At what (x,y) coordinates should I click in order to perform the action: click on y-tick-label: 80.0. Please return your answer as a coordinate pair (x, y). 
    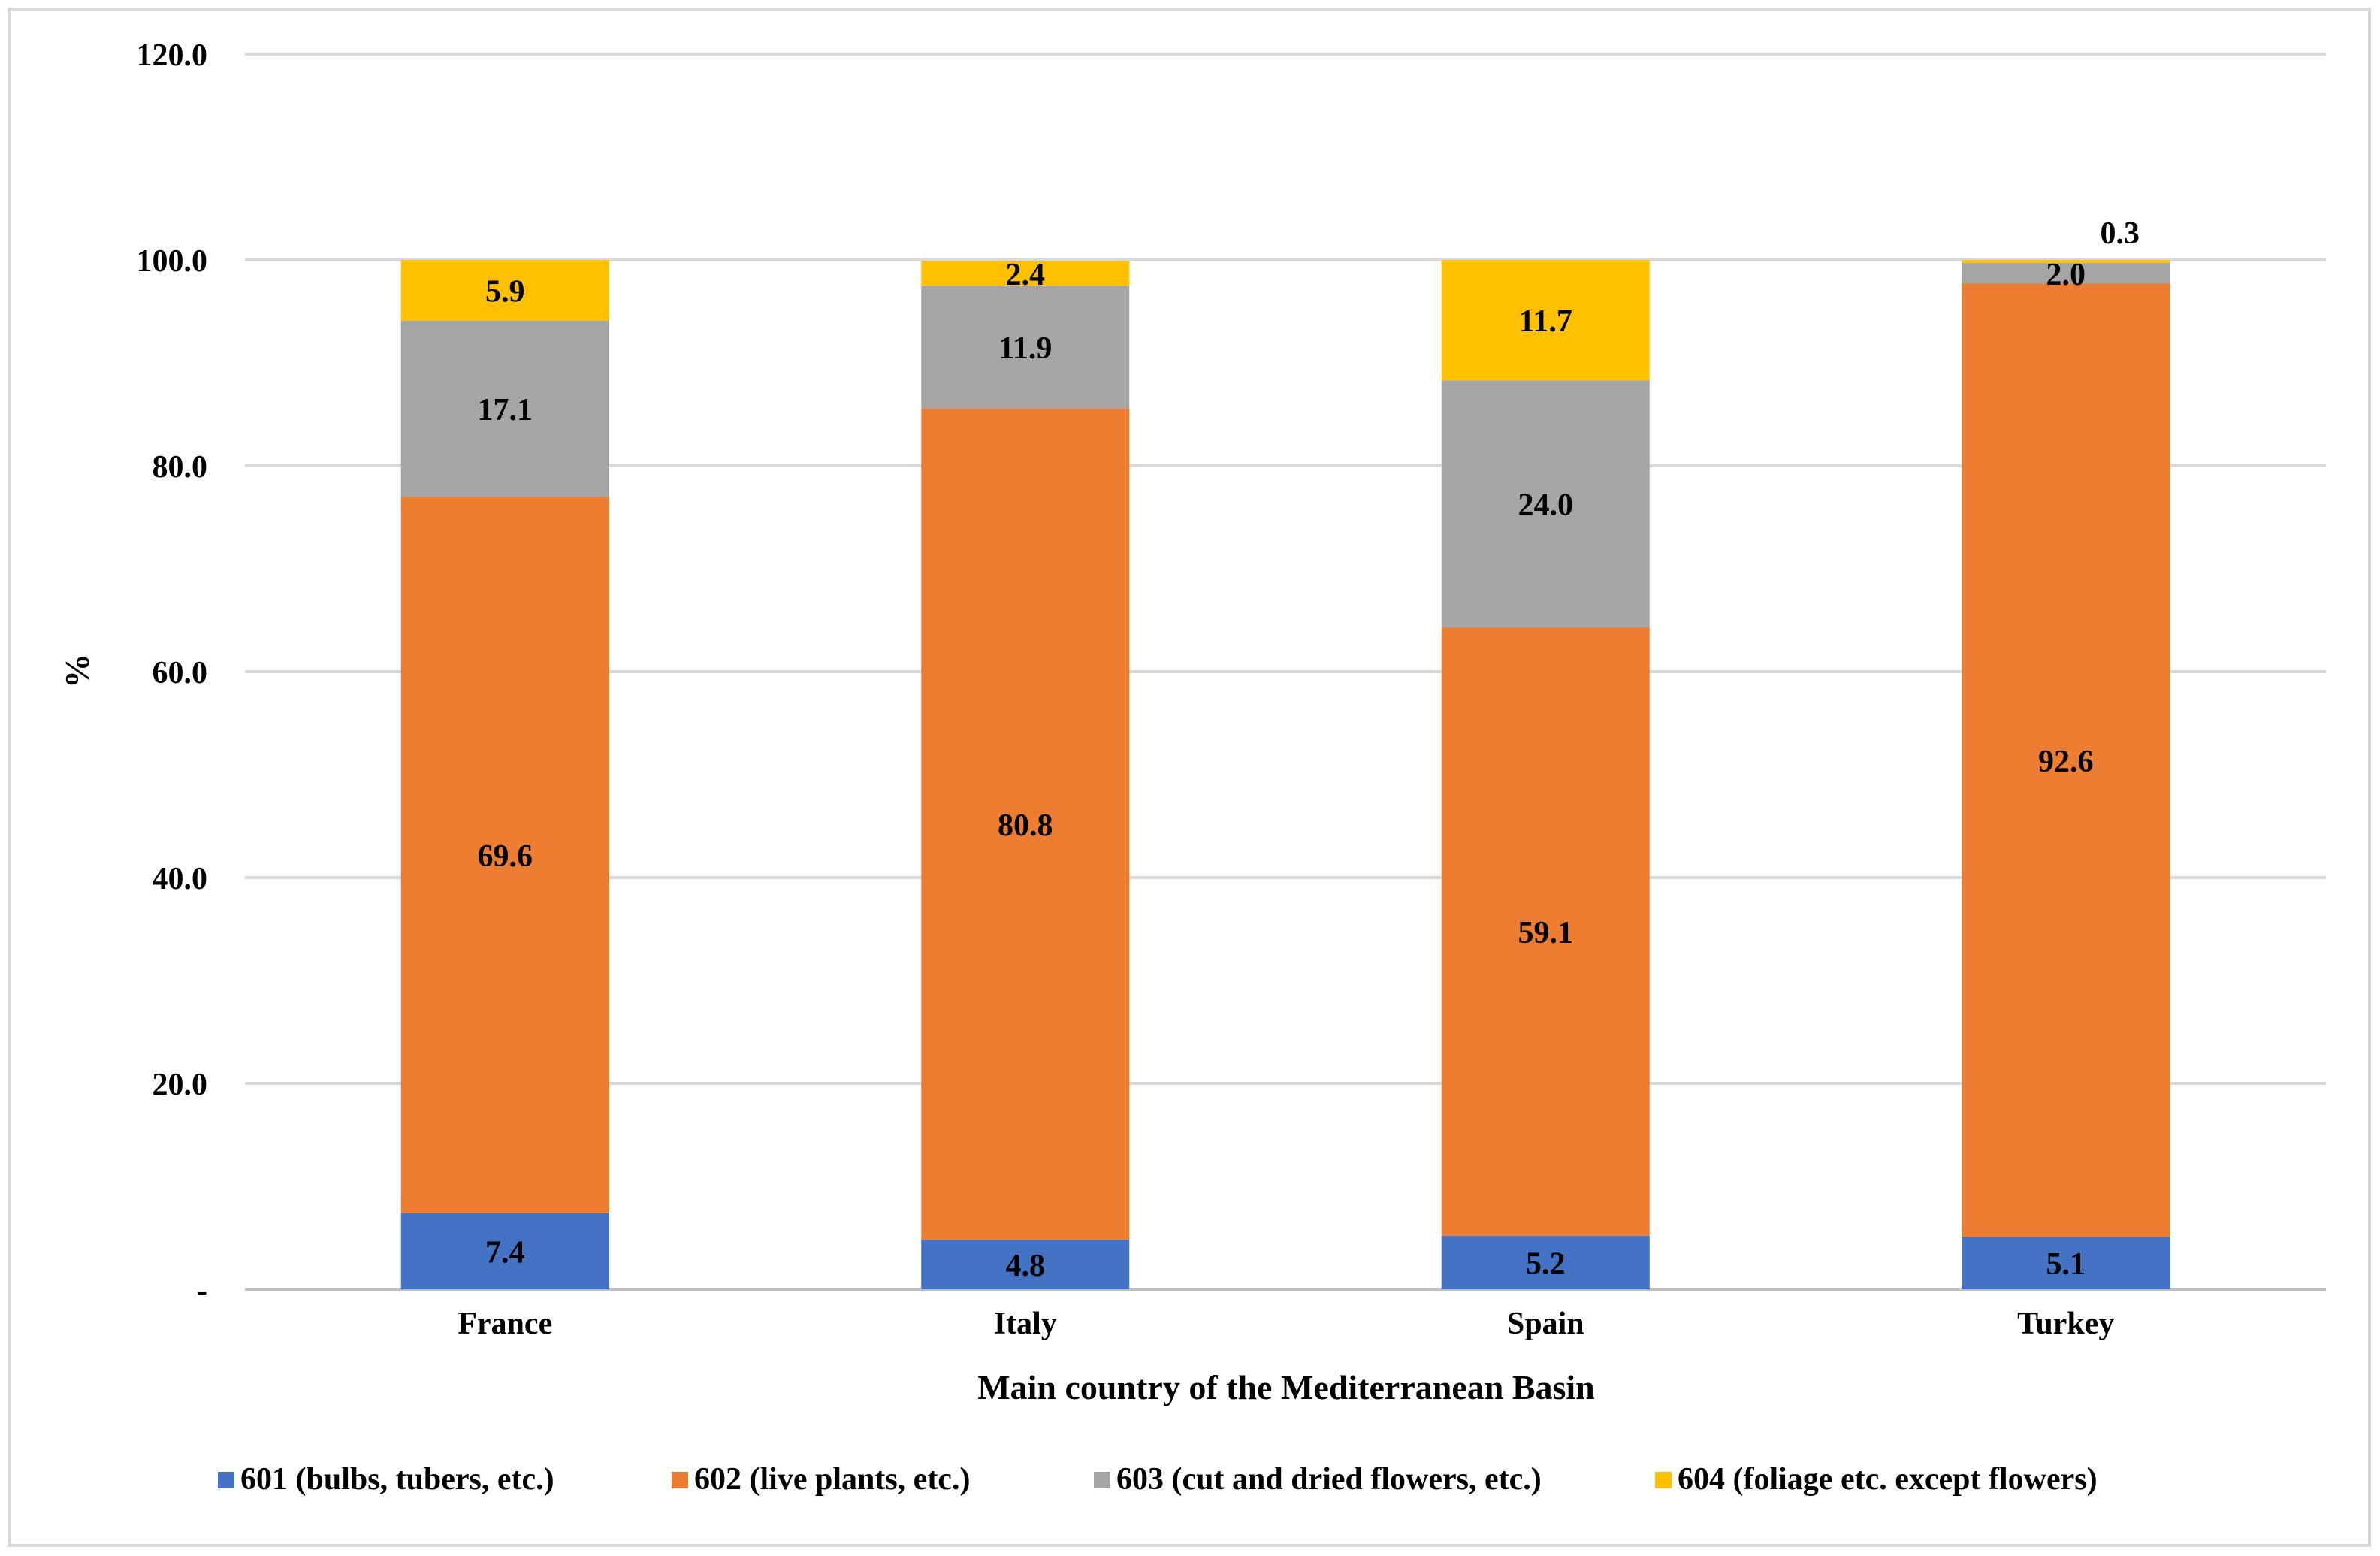
    Looking at the image, I should click on (180, 467).